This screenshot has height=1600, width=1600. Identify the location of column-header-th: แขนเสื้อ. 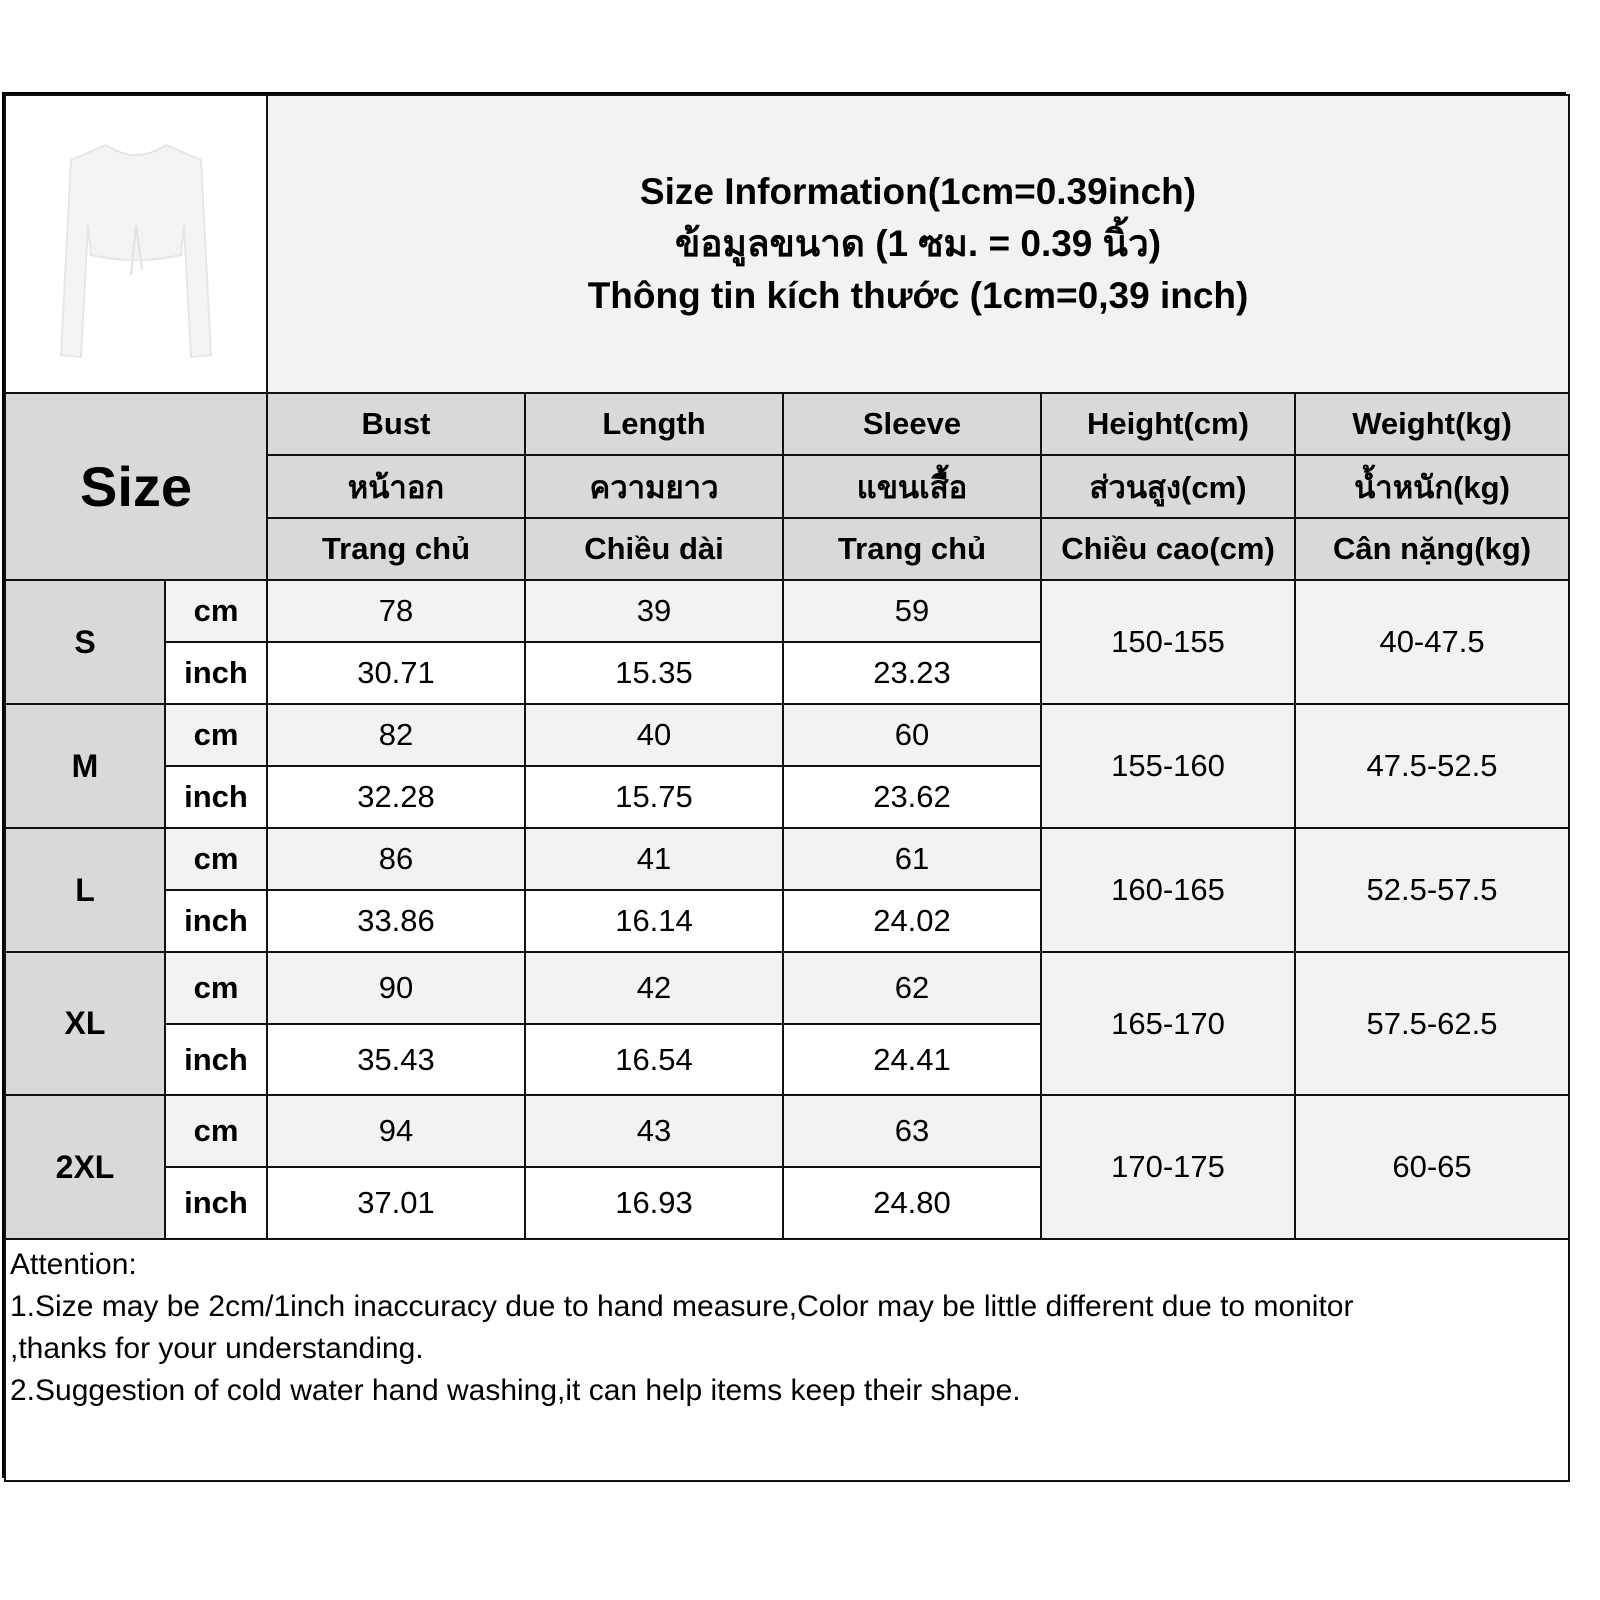
(912, 486).